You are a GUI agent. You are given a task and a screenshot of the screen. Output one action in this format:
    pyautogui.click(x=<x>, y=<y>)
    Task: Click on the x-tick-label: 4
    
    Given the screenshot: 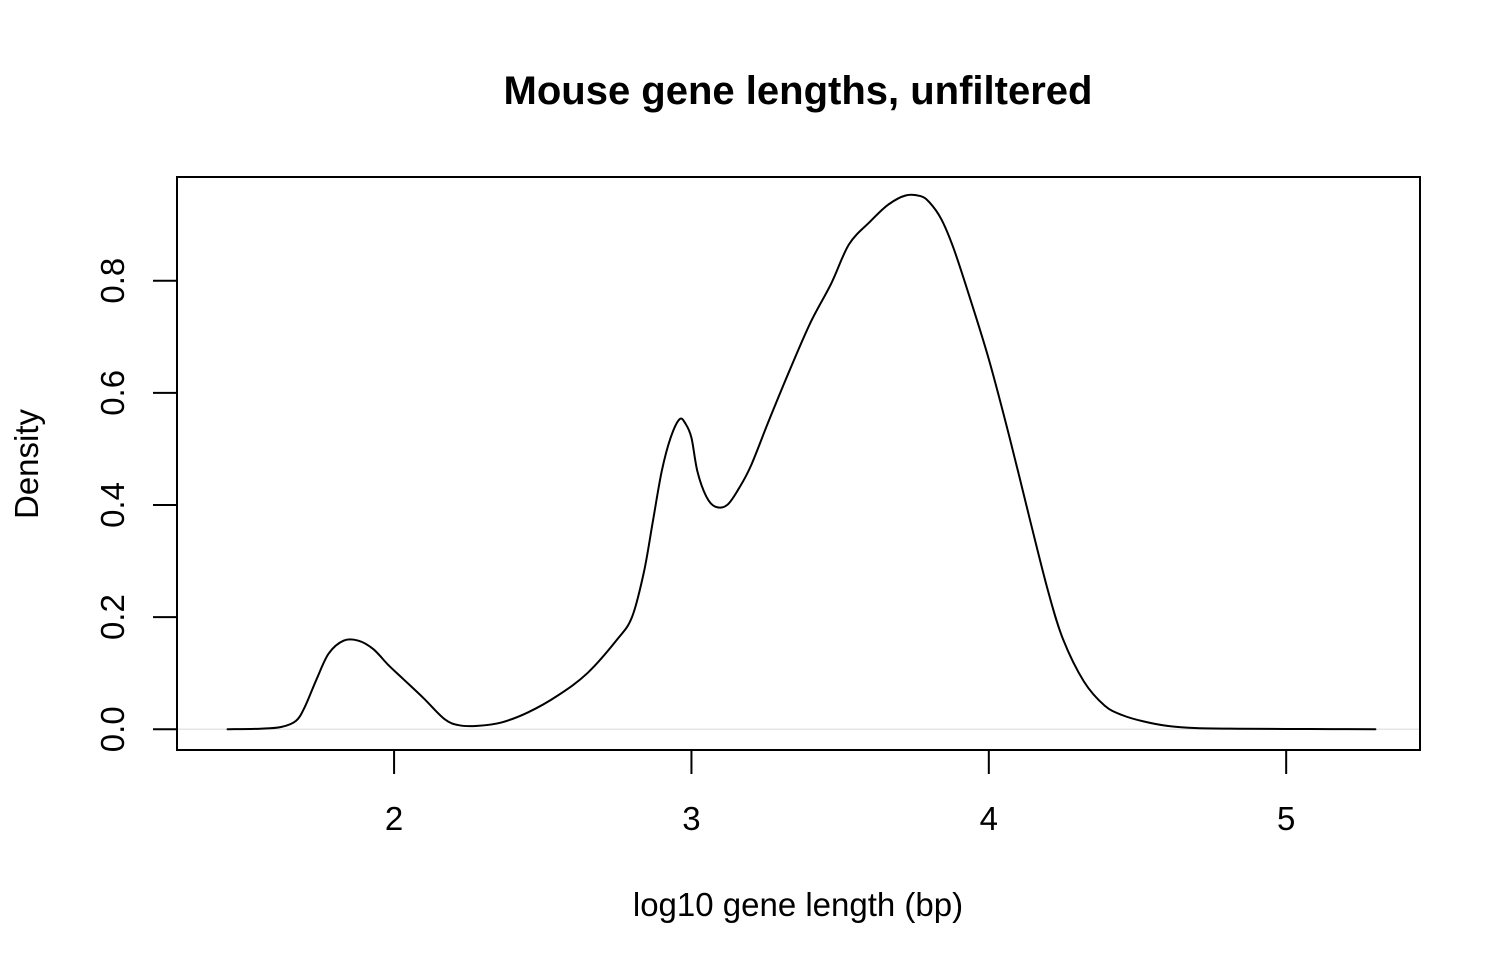 What is the action you would take?
    pyautogui.click(x=989, y=818)
    